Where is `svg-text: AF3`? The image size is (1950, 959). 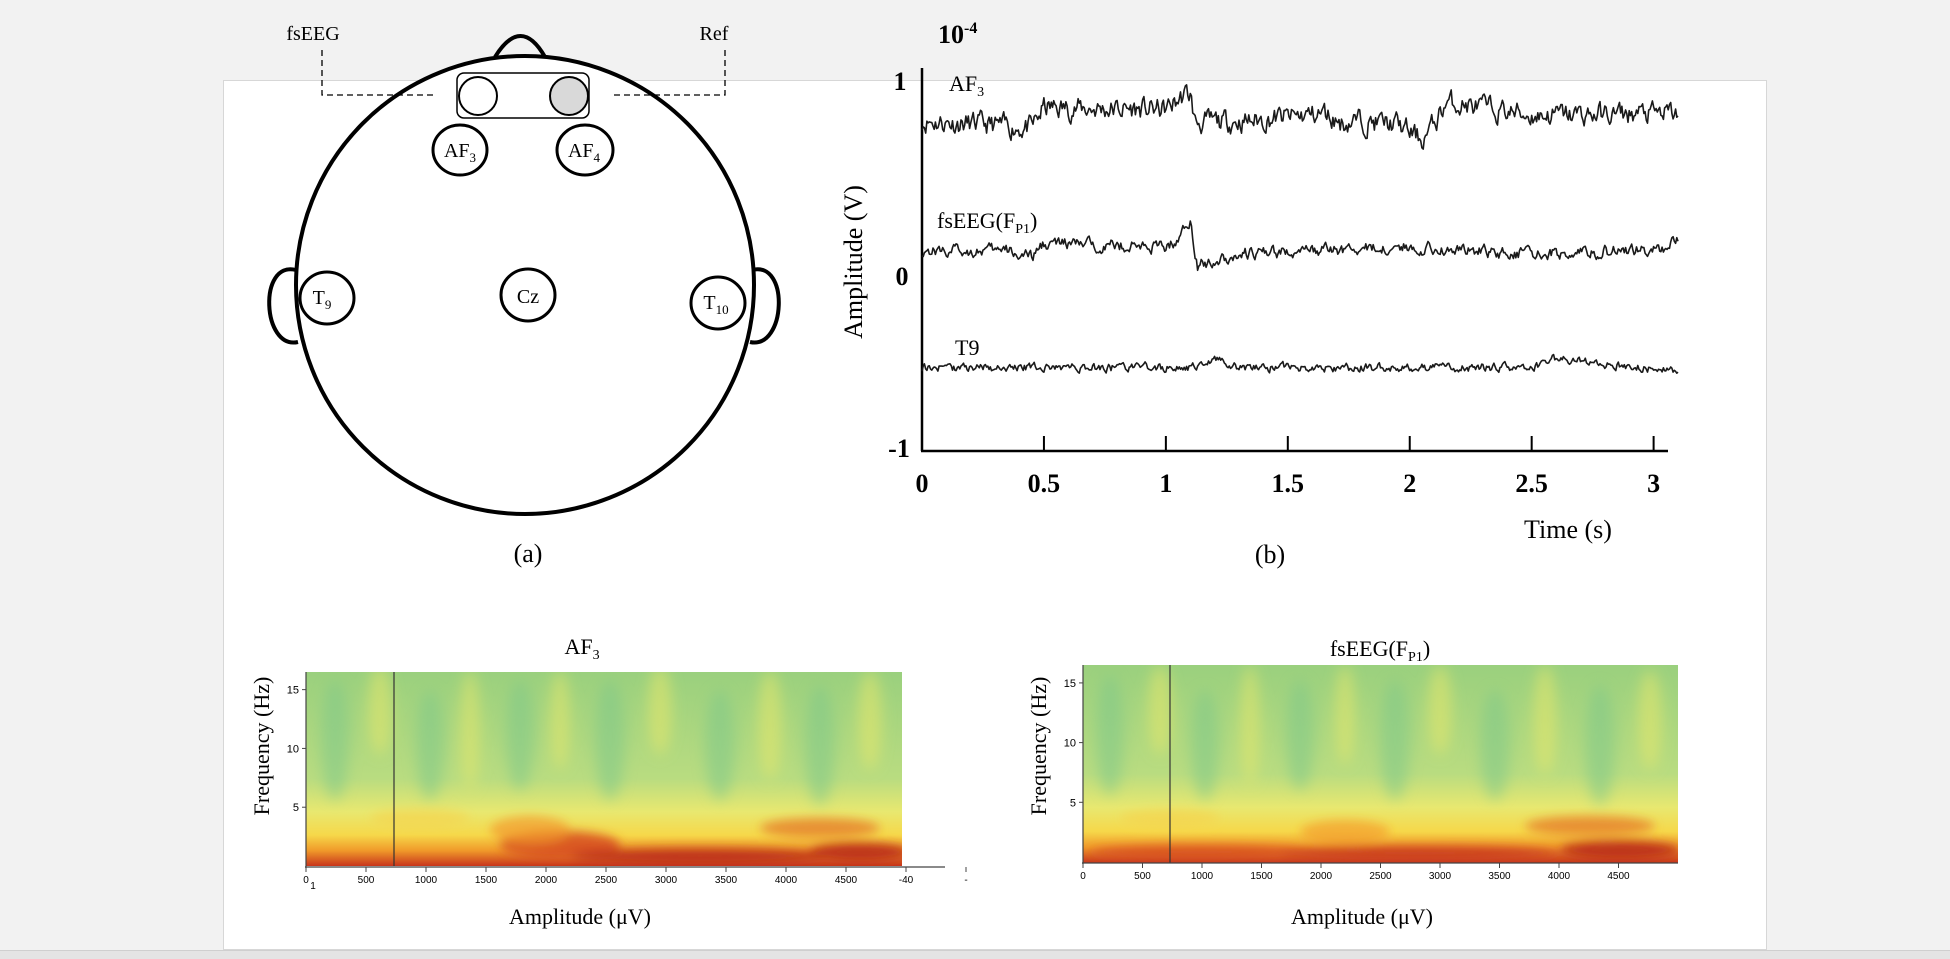 svg-text: AF3 is located at coordinates (460, 152).